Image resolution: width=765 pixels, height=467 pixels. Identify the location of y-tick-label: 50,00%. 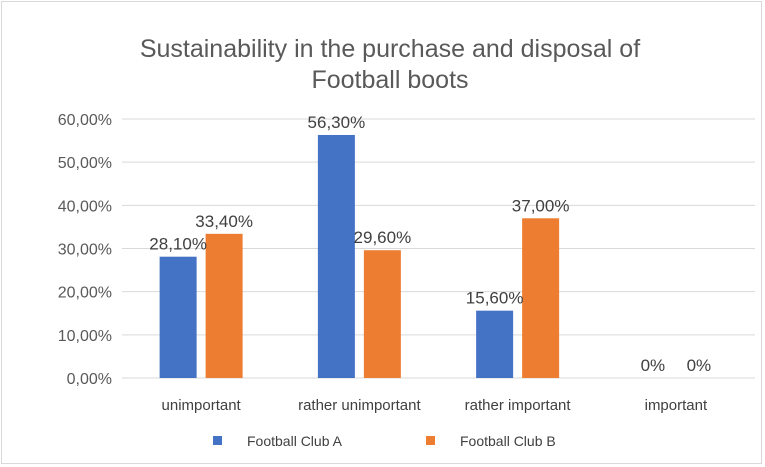
(85, 163).